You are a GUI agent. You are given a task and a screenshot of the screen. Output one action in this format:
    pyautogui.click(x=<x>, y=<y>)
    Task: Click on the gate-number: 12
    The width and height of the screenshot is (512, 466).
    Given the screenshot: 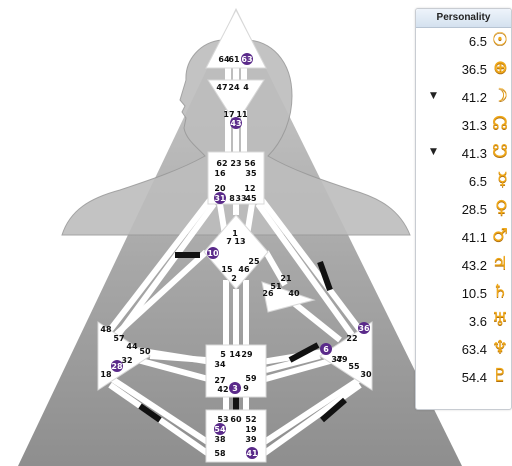 What is the action you would take?
    pyautogui.click(x=249, y=188)
    